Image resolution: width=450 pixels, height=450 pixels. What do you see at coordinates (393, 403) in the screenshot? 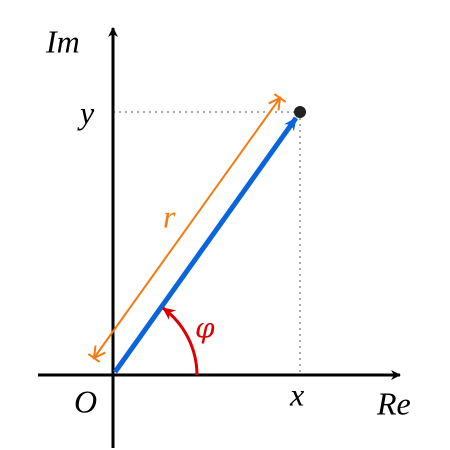
I see `real-label: Re` at bounding box center [393, 403].